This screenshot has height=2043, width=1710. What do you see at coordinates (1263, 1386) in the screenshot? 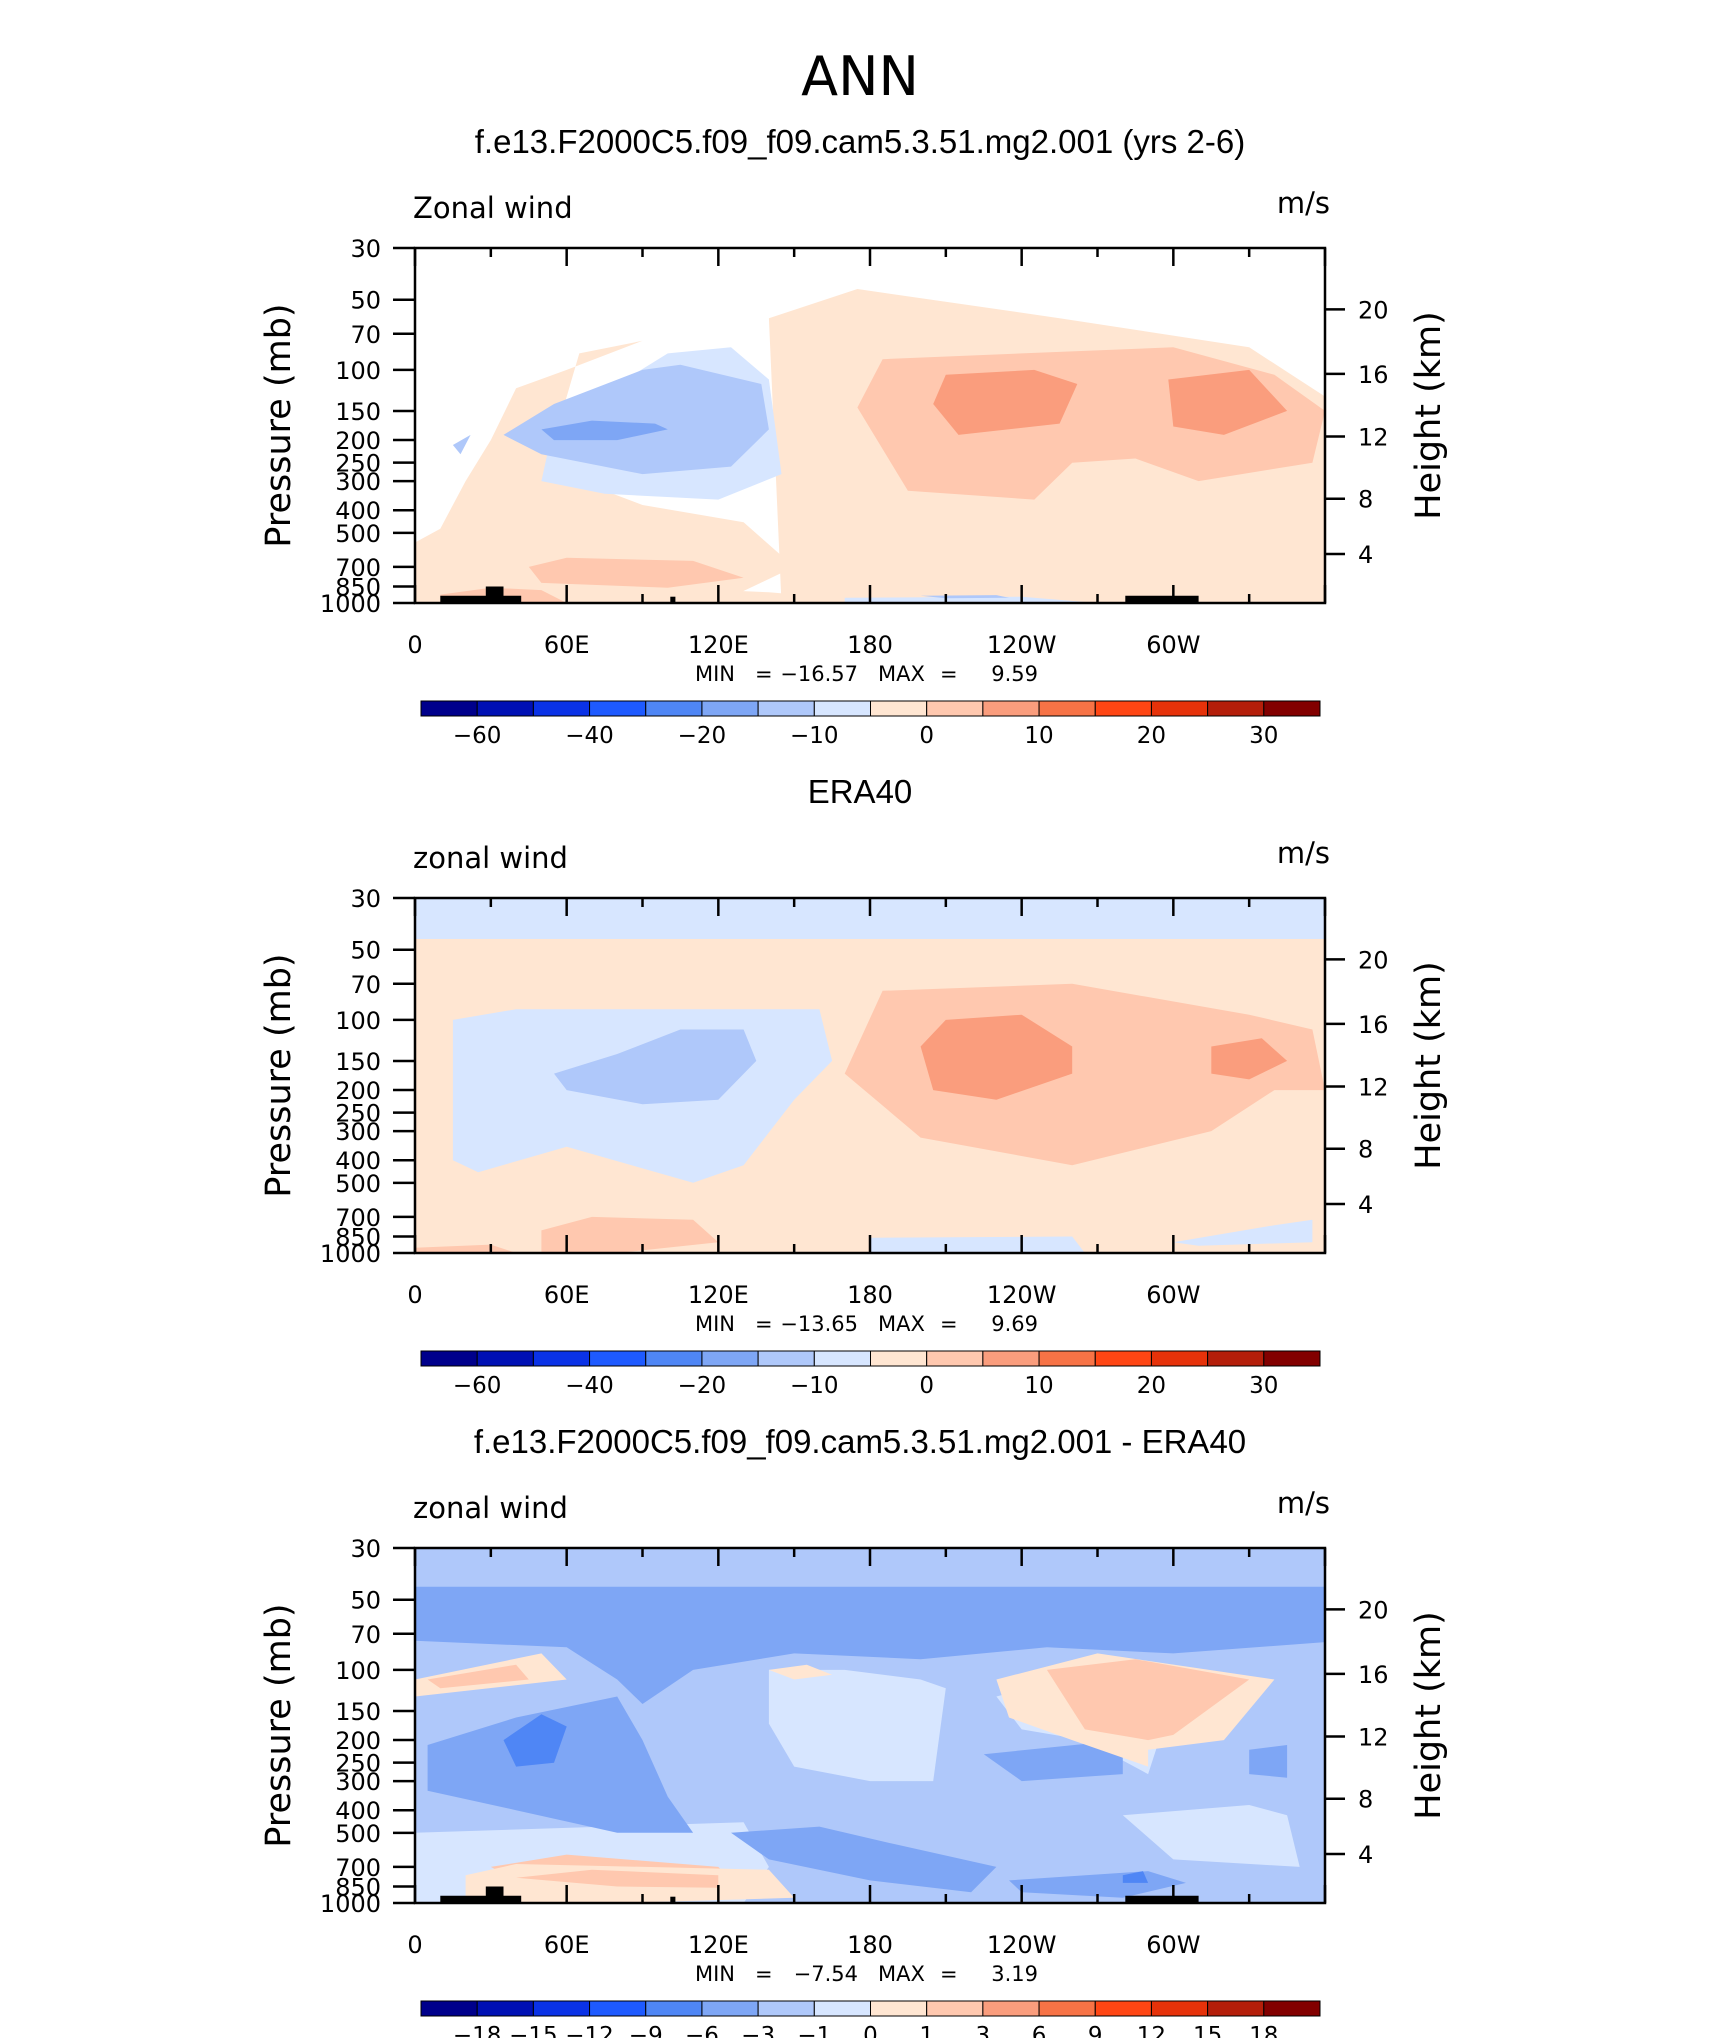
I see `colorbar-label: 30` at bounding box center [1263, 1386].